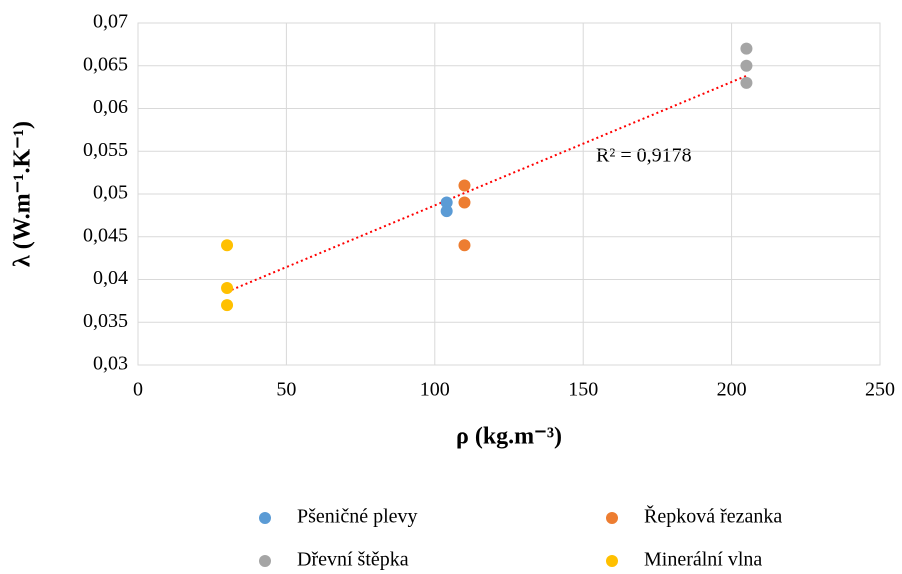  Describe the element at coordinates (435, 390) in the screenshot. I see `x-tick-label: 100` at that location.